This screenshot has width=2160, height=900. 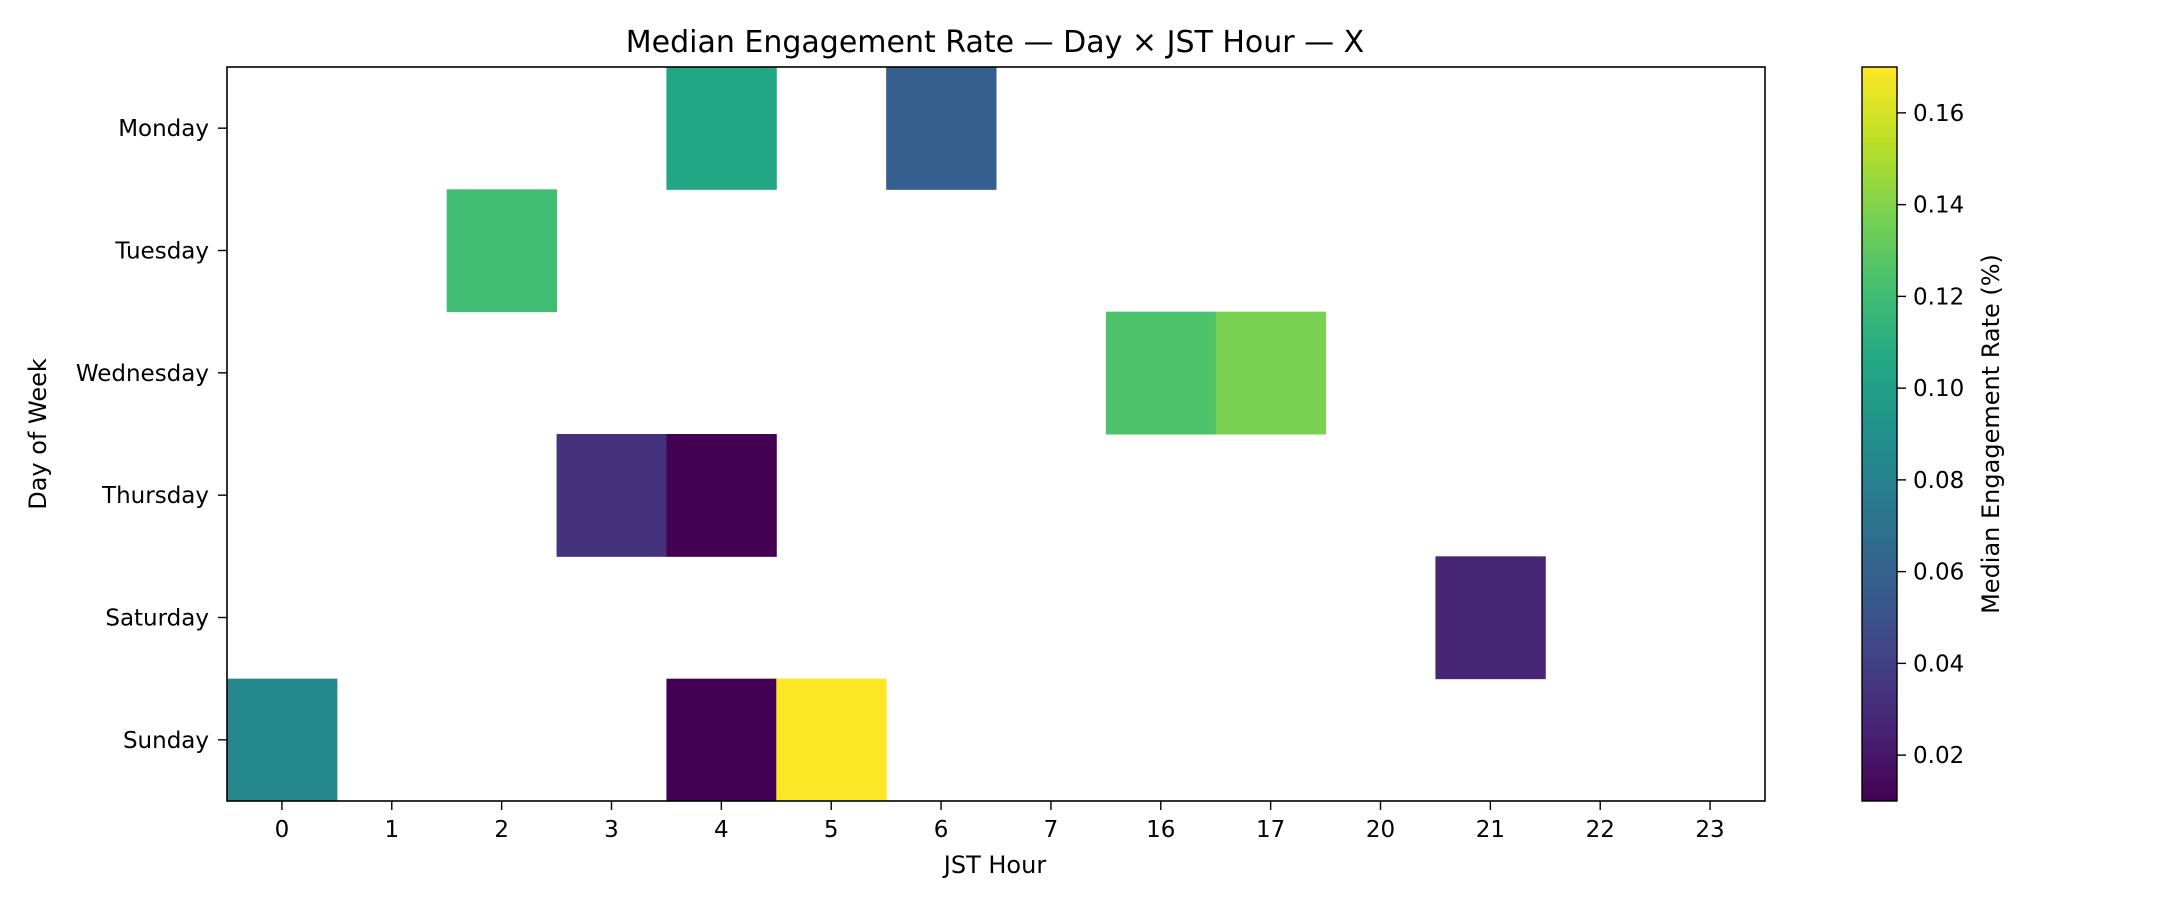 I want to click on x-tick-label: 16, so click(x=1160, y=830).